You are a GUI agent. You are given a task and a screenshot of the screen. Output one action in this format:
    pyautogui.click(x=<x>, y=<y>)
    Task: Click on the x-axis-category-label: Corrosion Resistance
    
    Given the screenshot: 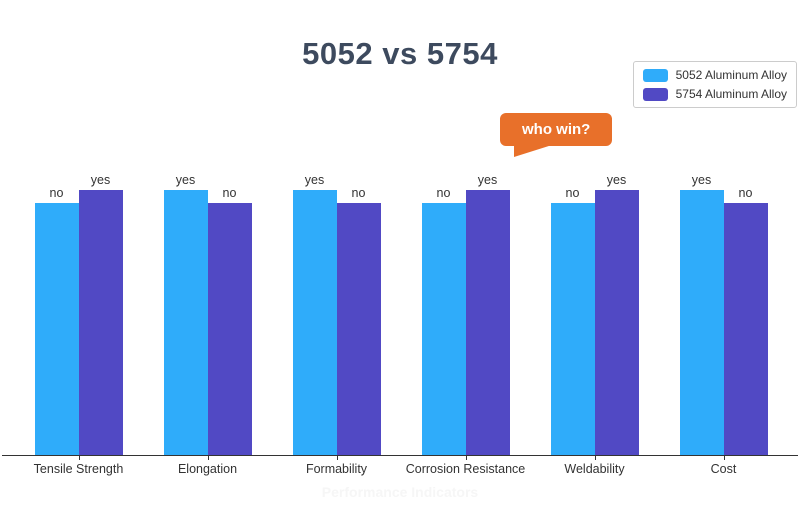 What is the action you would take?
    pyautogui.click(x=465, y=467)
    